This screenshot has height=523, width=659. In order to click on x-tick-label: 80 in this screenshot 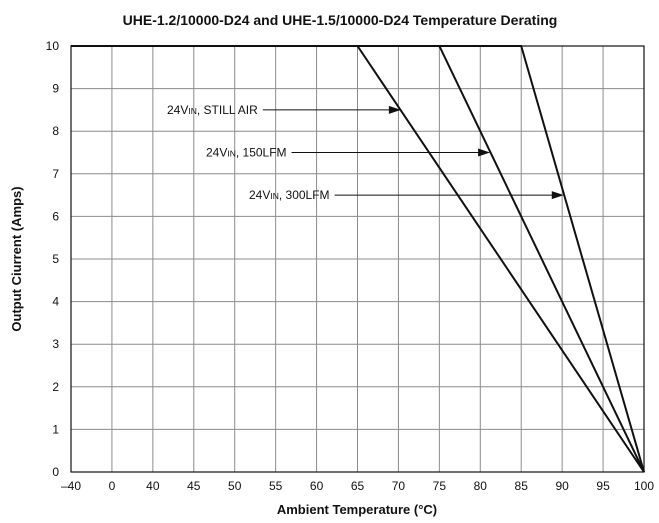, I will do `click(481, 486)`.